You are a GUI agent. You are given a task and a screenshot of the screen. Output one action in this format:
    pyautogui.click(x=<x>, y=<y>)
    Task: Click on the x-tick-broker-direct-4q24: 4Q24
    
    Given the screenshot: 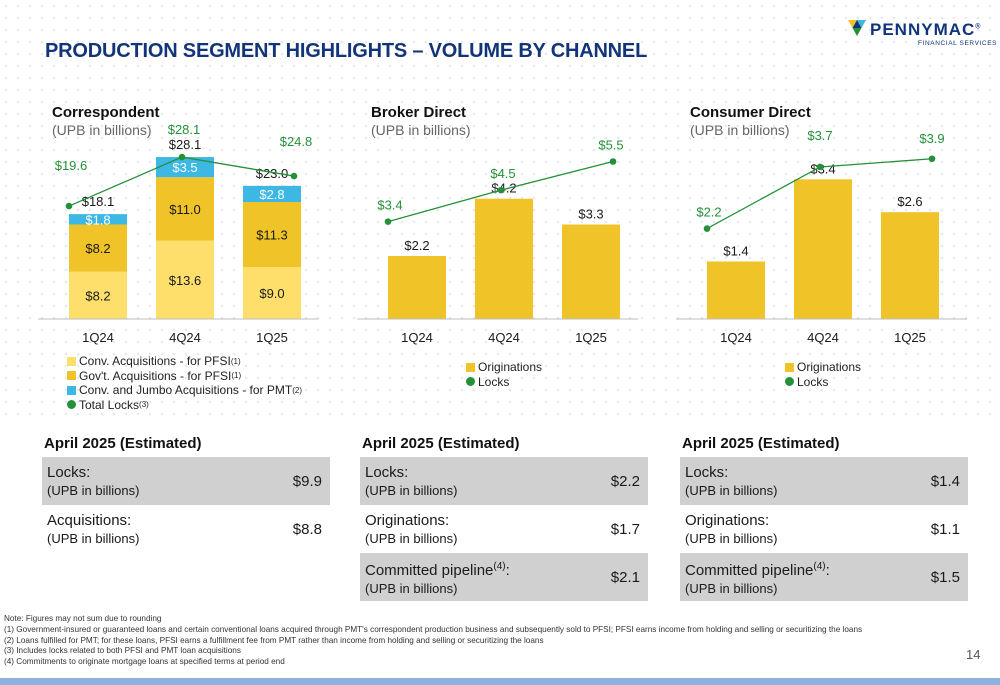 What is the action you would take?
    pyautogui.click(x=504, y=337)
    